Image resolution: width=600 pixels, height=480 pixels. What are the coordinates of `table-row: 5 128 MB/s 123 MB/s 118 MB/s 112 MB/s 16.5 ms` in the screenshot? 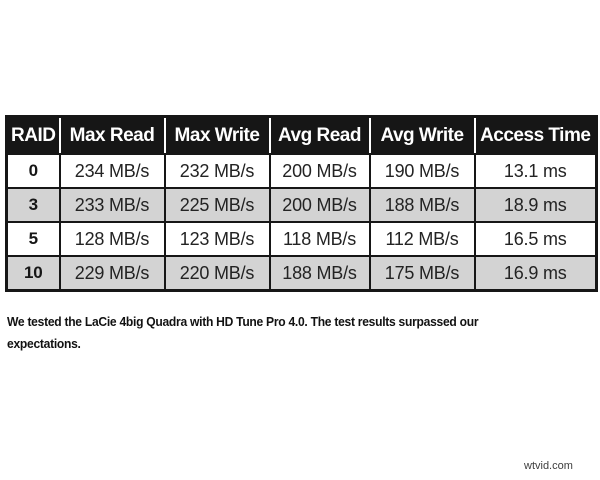 It's located at (301, 239).